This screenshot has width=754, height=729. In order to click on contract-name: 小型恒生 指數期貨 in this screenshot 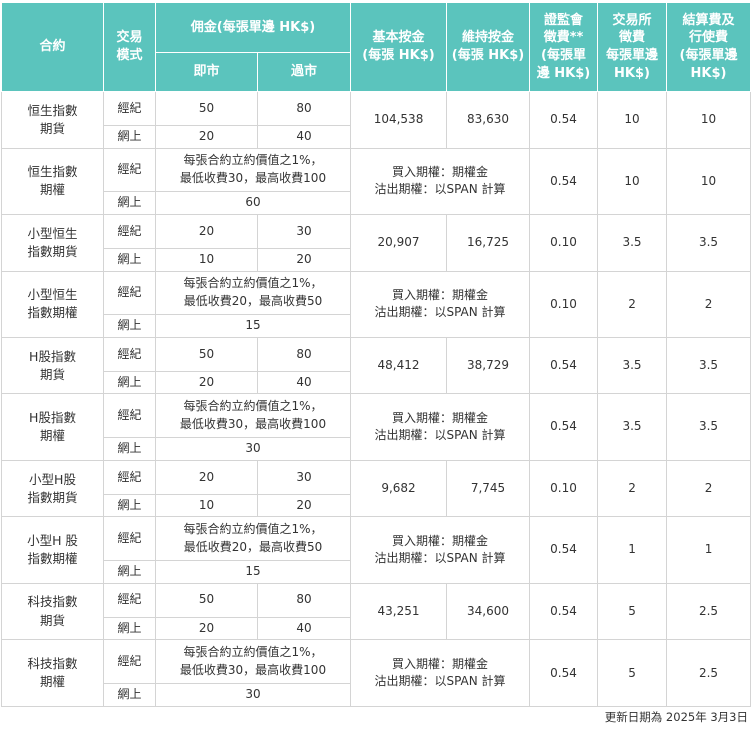, I will do `click(52, 242)`.